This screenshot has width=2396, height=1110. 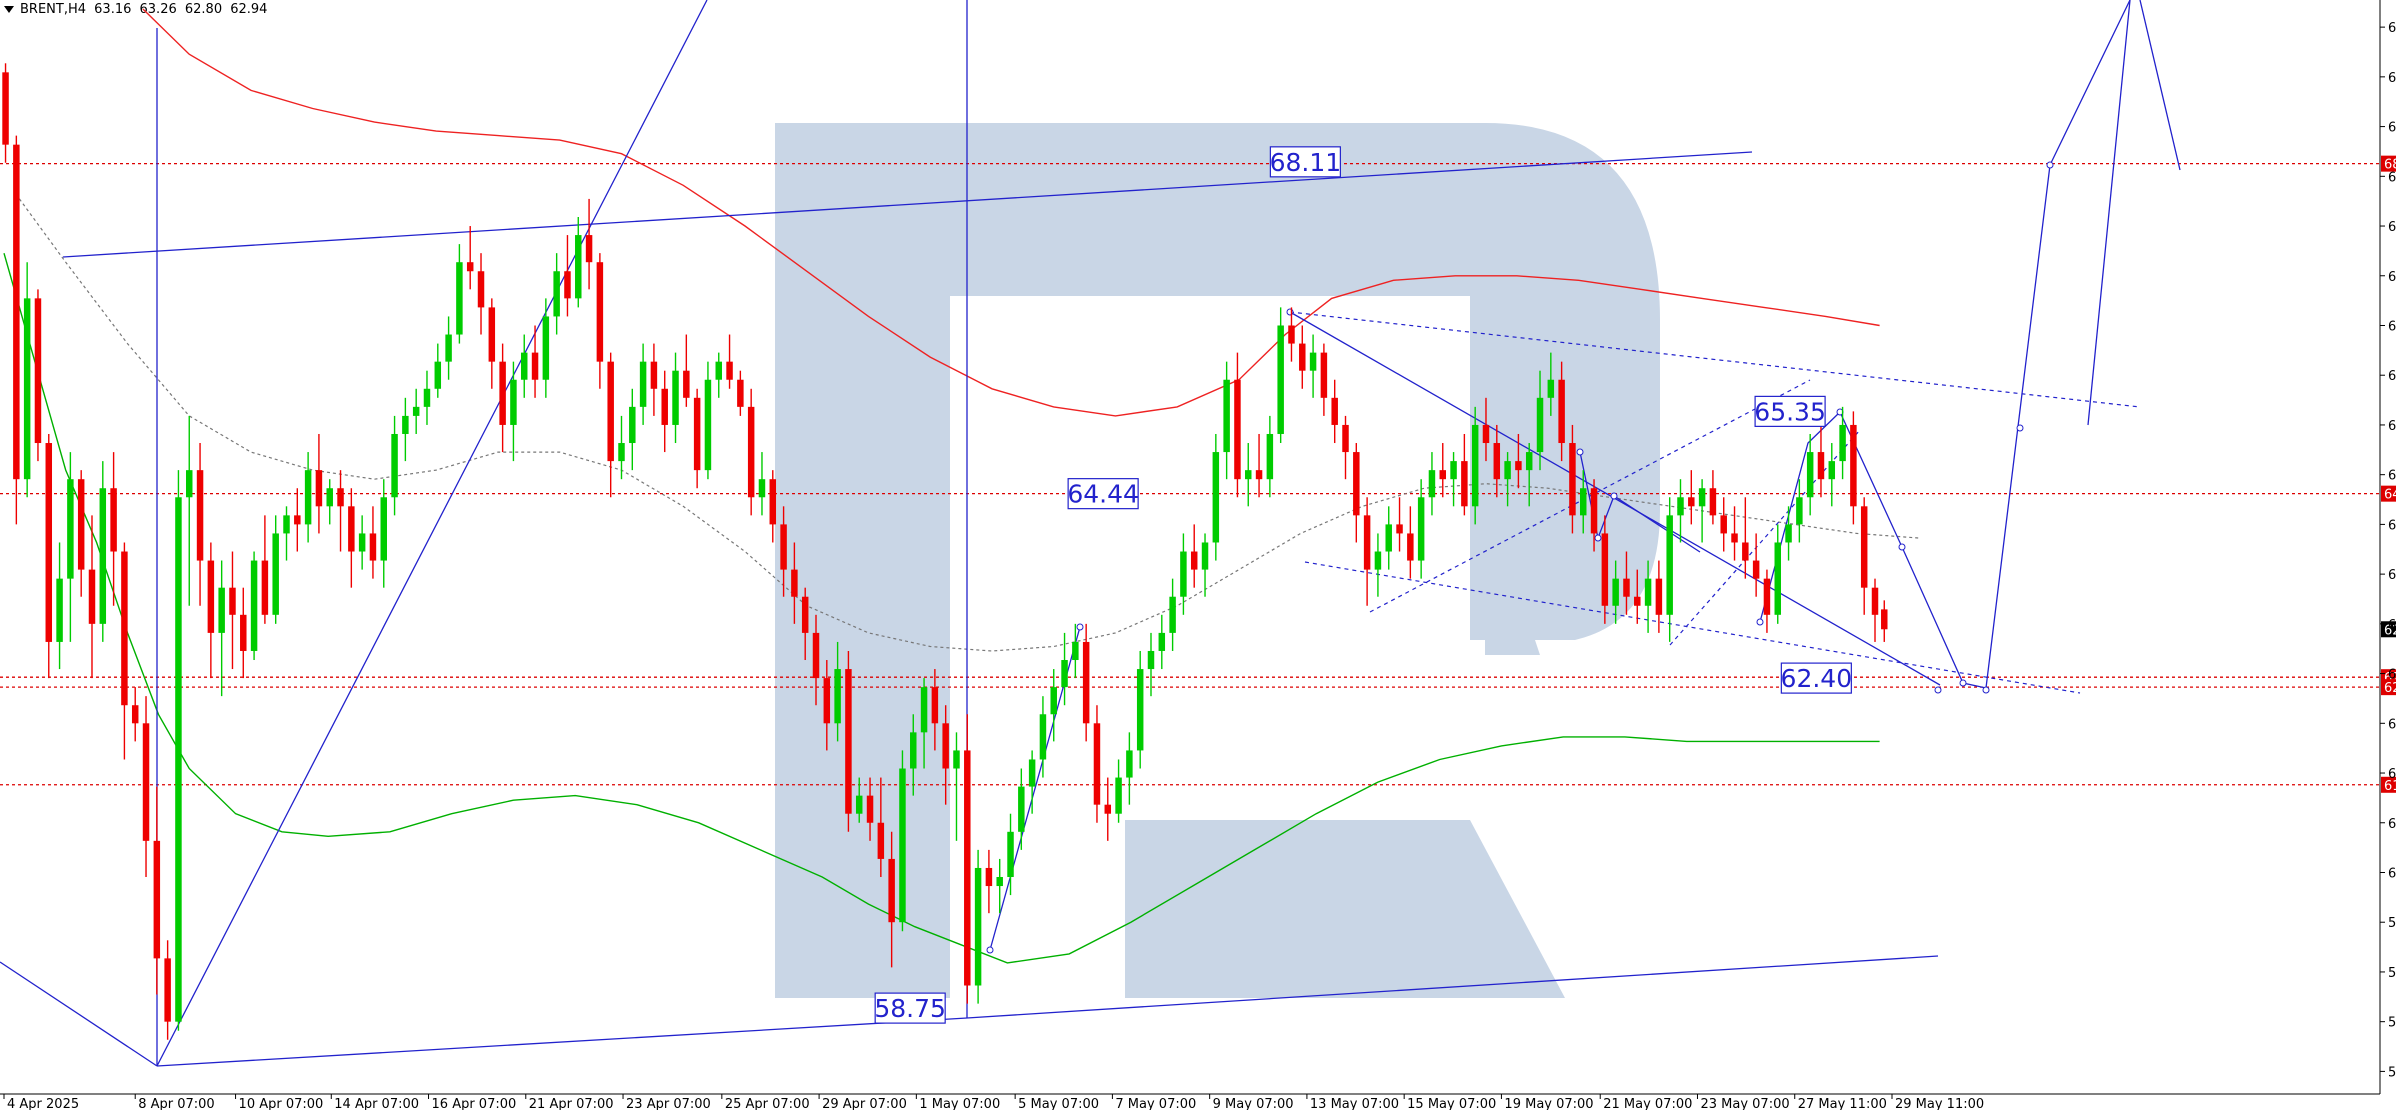 I want to click on price-level-label: 62.30, so click(x=2390, y=688).